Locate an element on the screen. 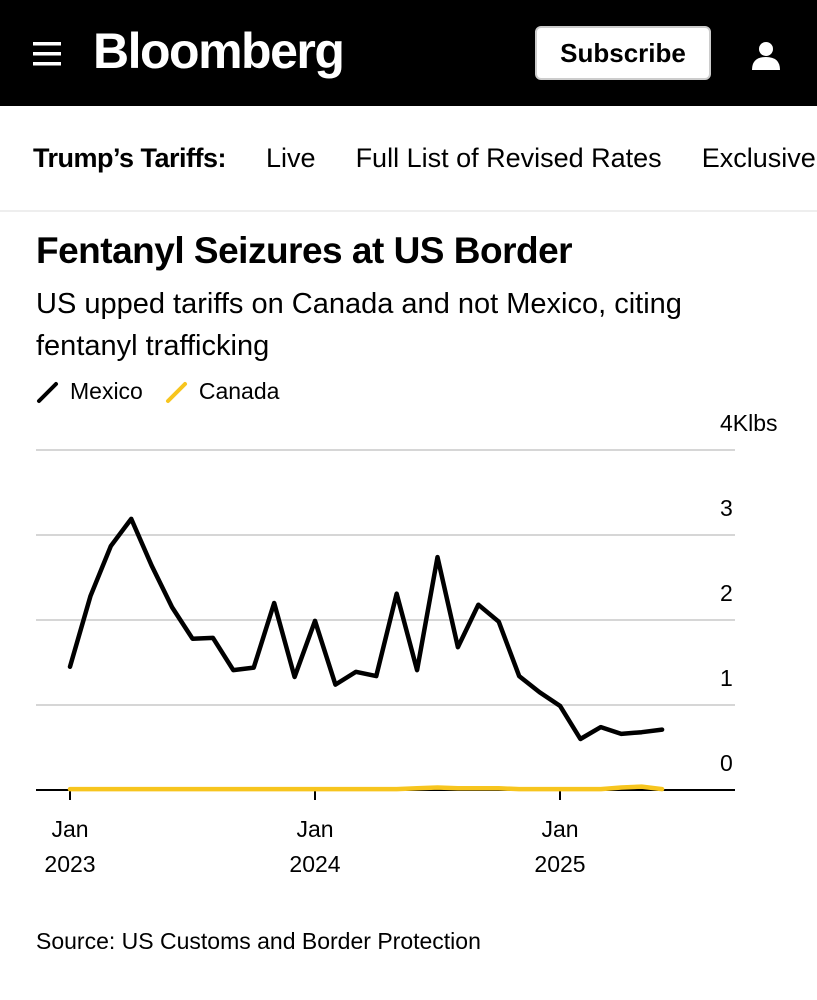  top-bar: Bloomberg Subscribe is located at coordinates (408, 53).